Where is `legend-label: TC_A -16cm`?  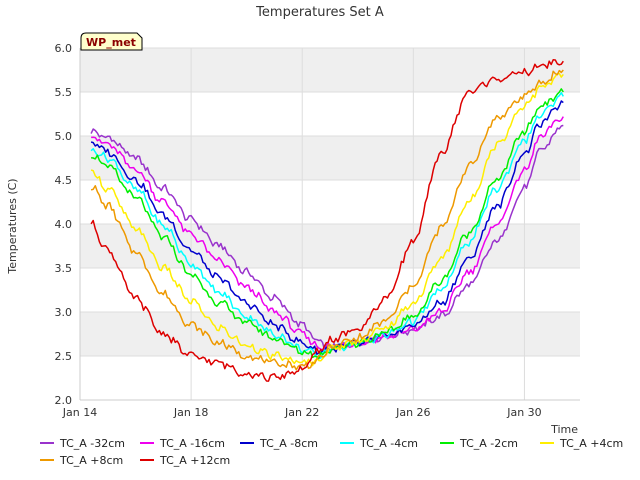 legend-label: TC_A -16cm is located at coordinates (192, 443).